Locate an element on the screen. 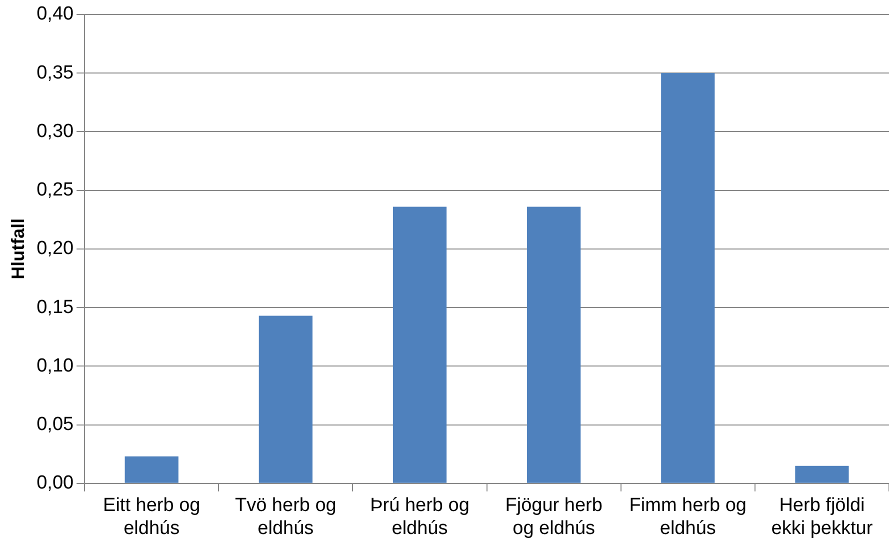  y-tick-label: 0,20 is located at coordinates (55, 249).